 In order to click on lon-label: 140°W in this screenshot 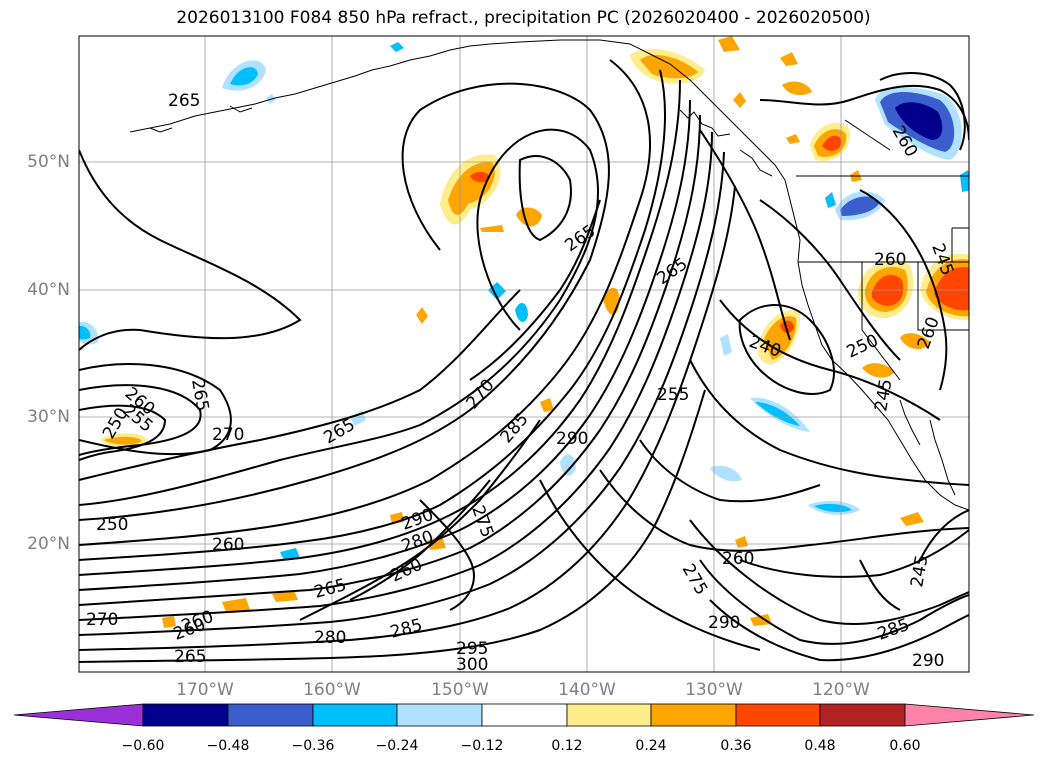, I will do `click(587, 690)`.